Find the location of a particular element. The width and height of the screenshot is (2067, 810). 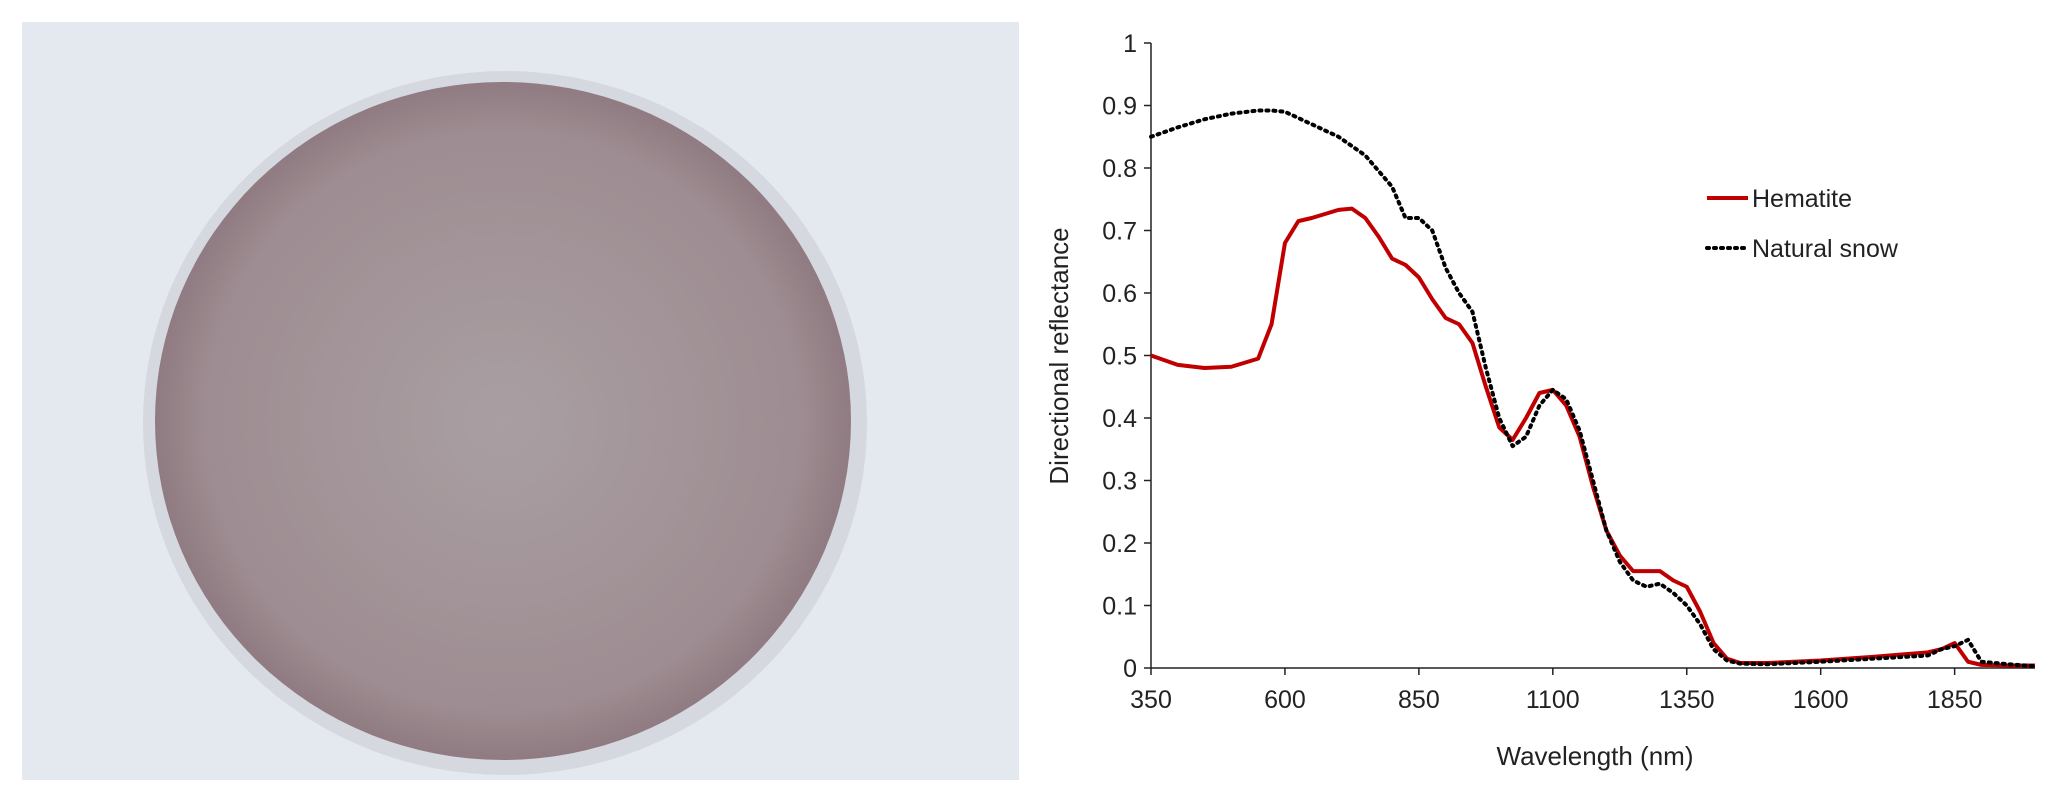

y-tick-label: 0 is located at coordinates (1130, 669).